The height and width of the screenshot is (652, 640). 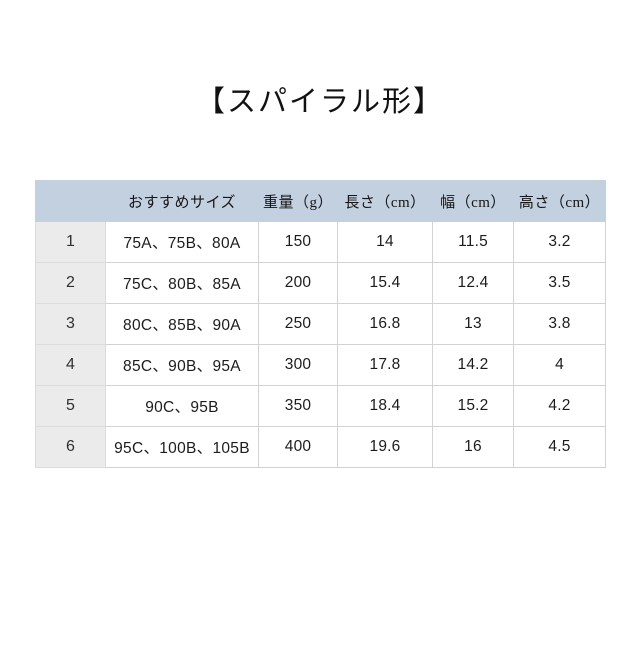 What do you see at coordinates (182, 447) in the screenshot?
I see `cell-size: 95C、100B、105B` at bounding box center [182, 447].